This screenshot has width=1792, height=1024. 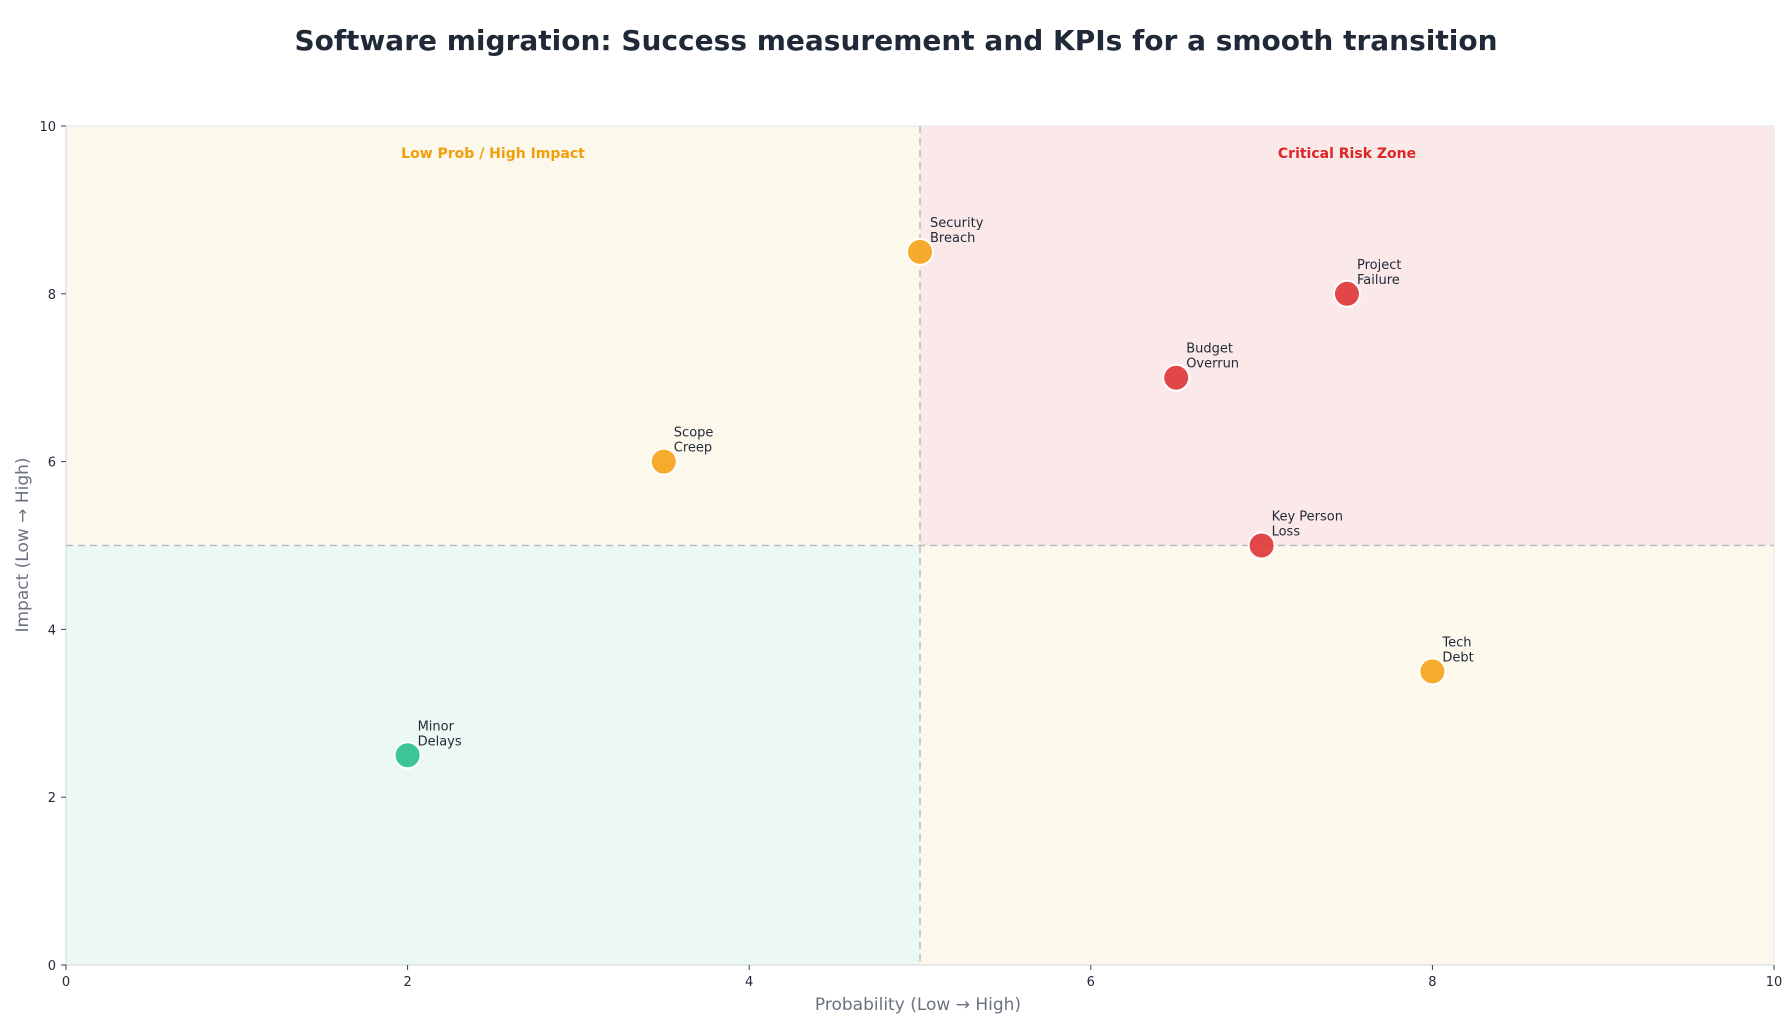 I want to click on data-point-label-line: Tech, so click(x=1456, y=642).